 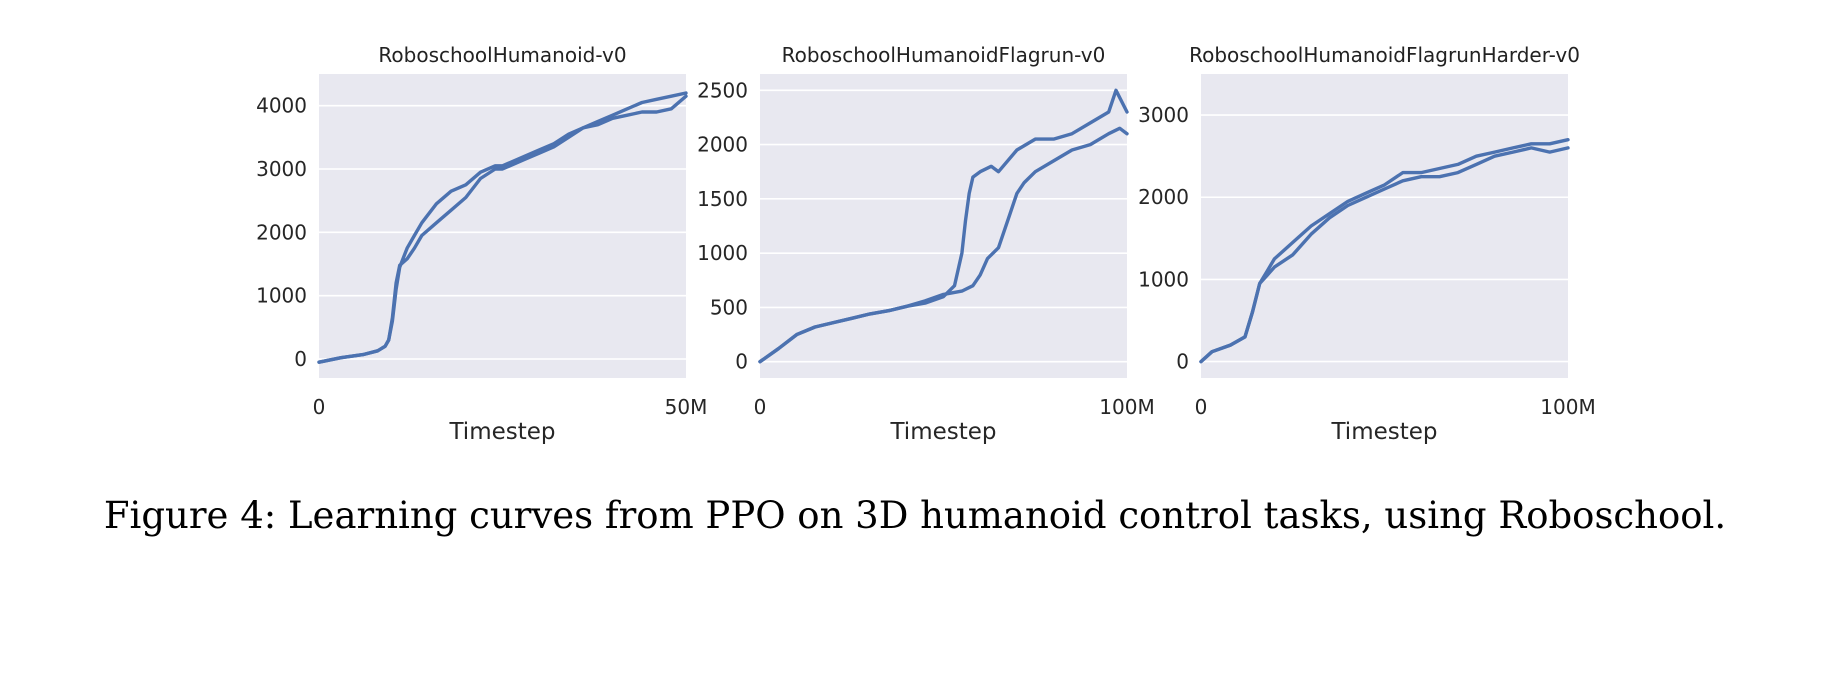 What do you see at coordinates (722, 90) in the screenshot?
I see `y-tick-label: 2500` at bounding box center [722, 90].